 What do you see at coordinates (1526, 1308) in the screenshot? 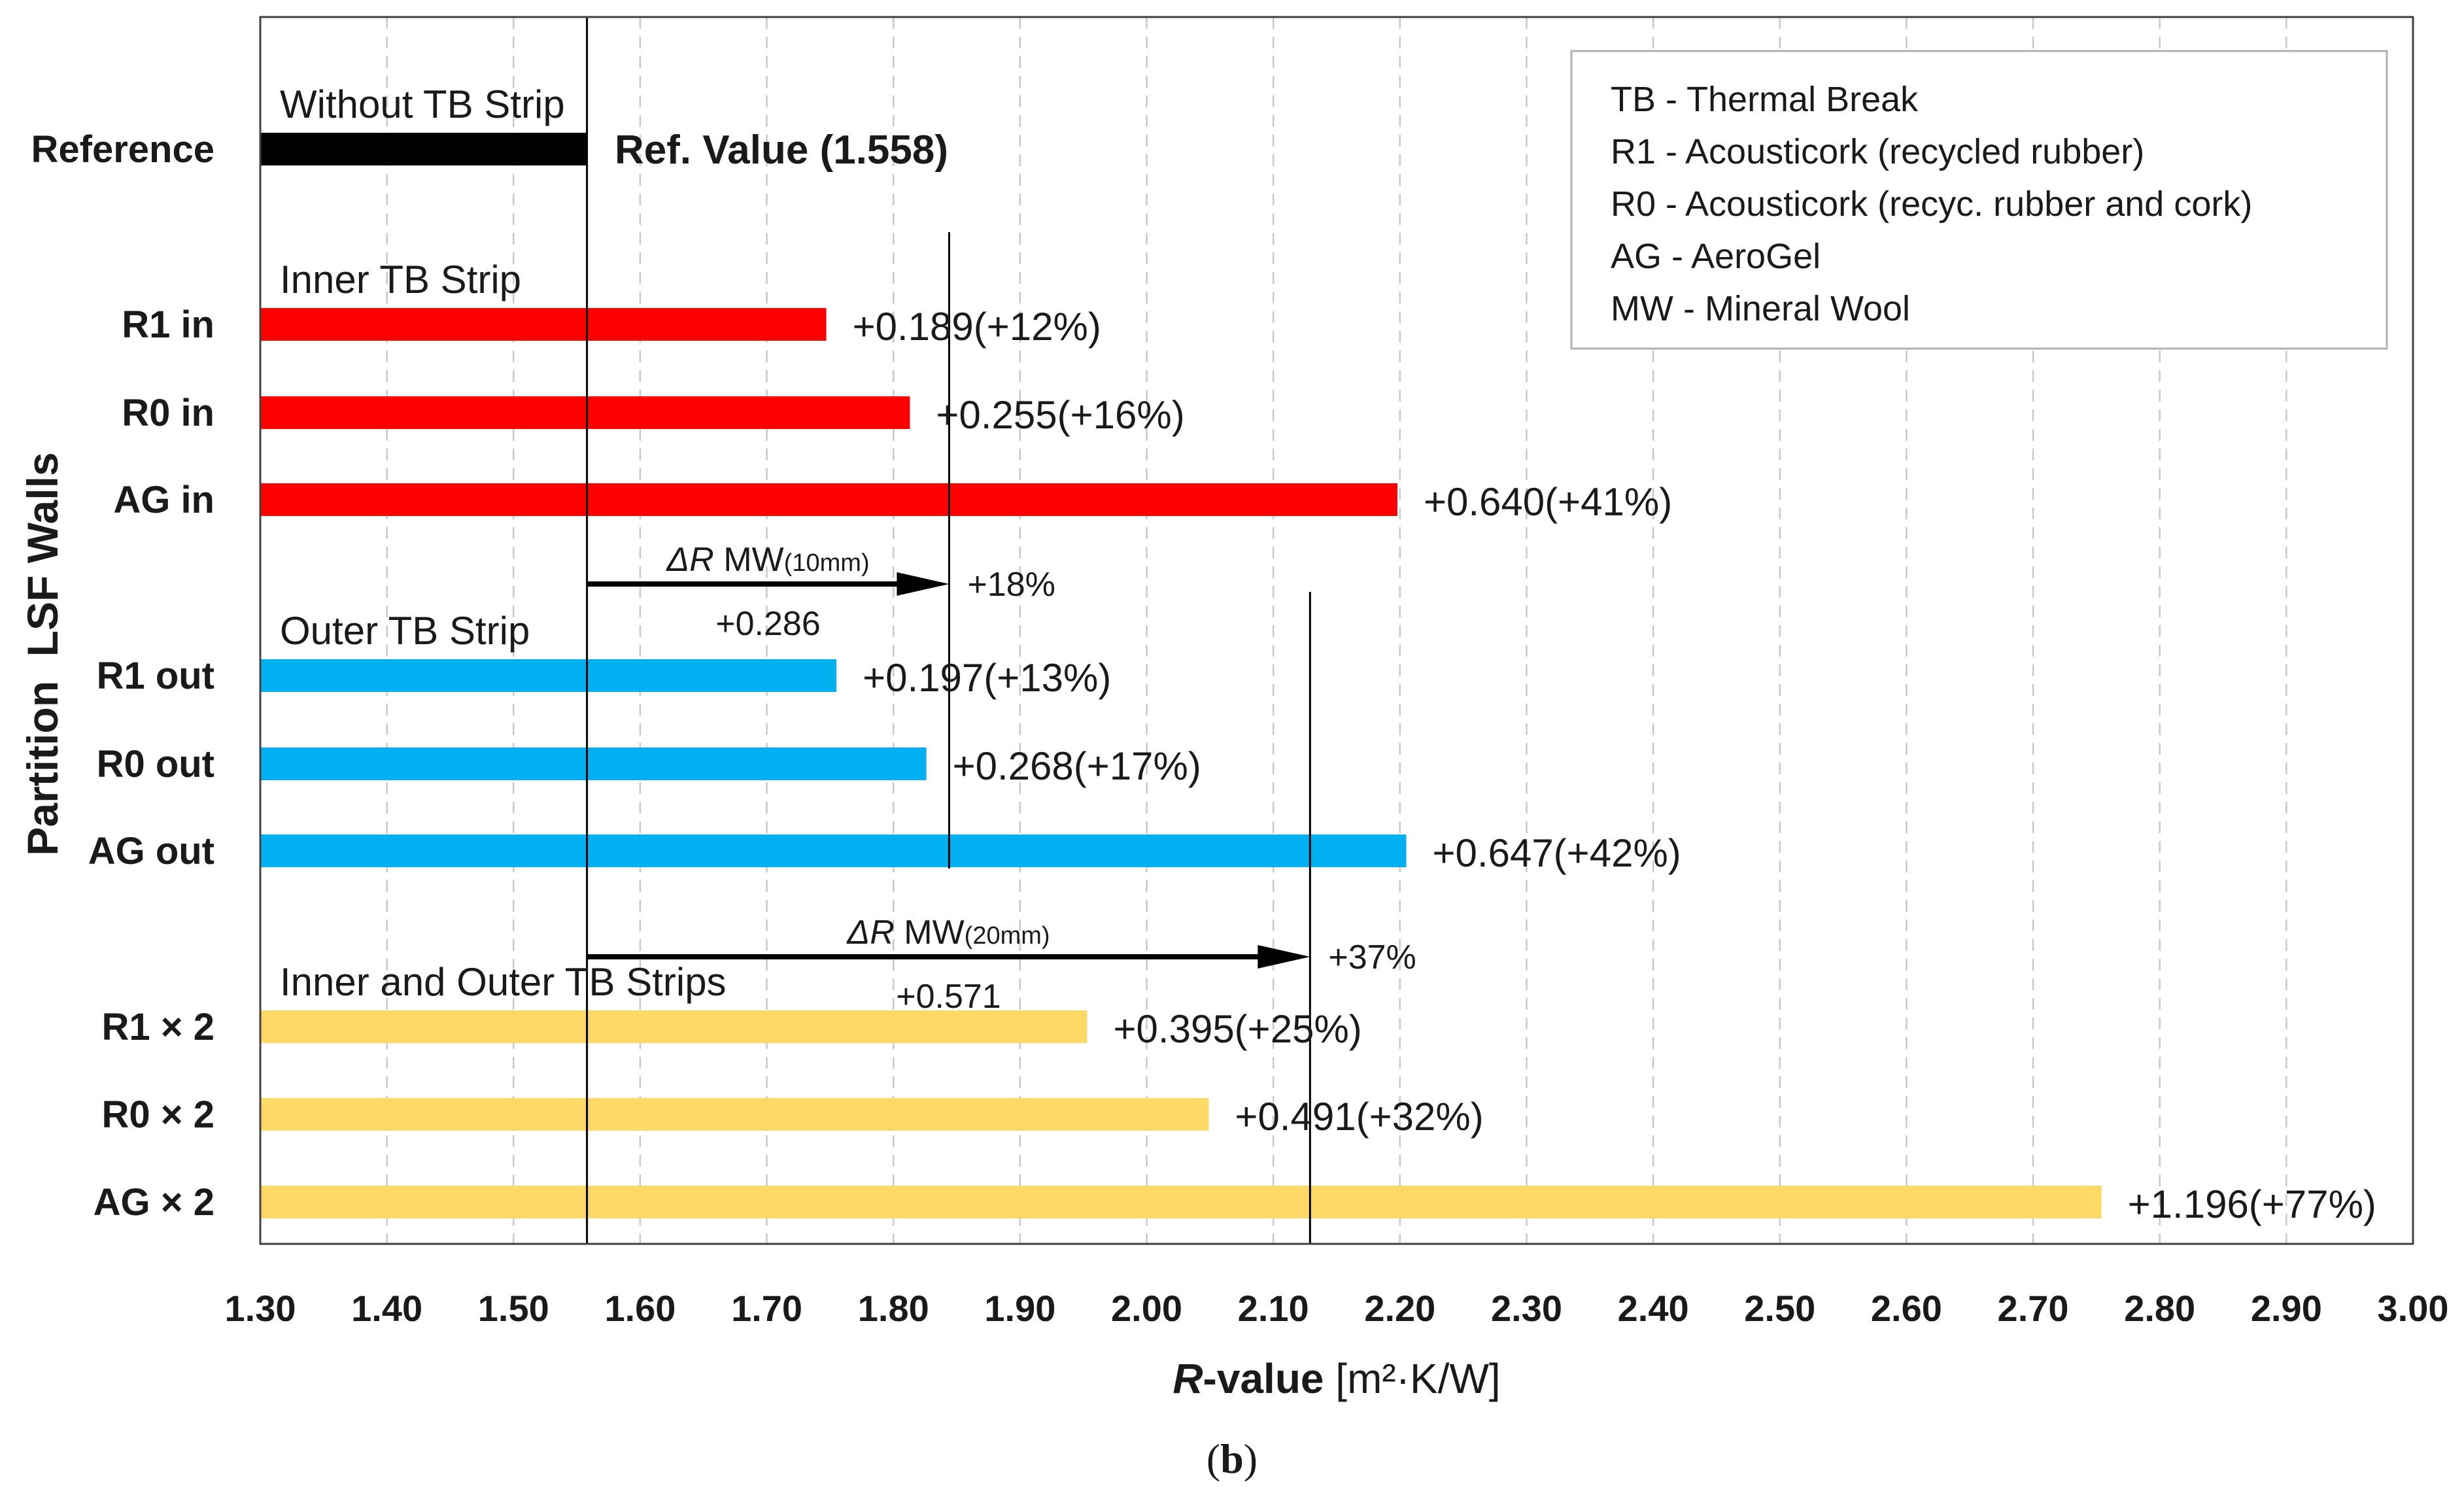
I see `x-tick-label: 2.30` at bounding box center [1526, 1308].